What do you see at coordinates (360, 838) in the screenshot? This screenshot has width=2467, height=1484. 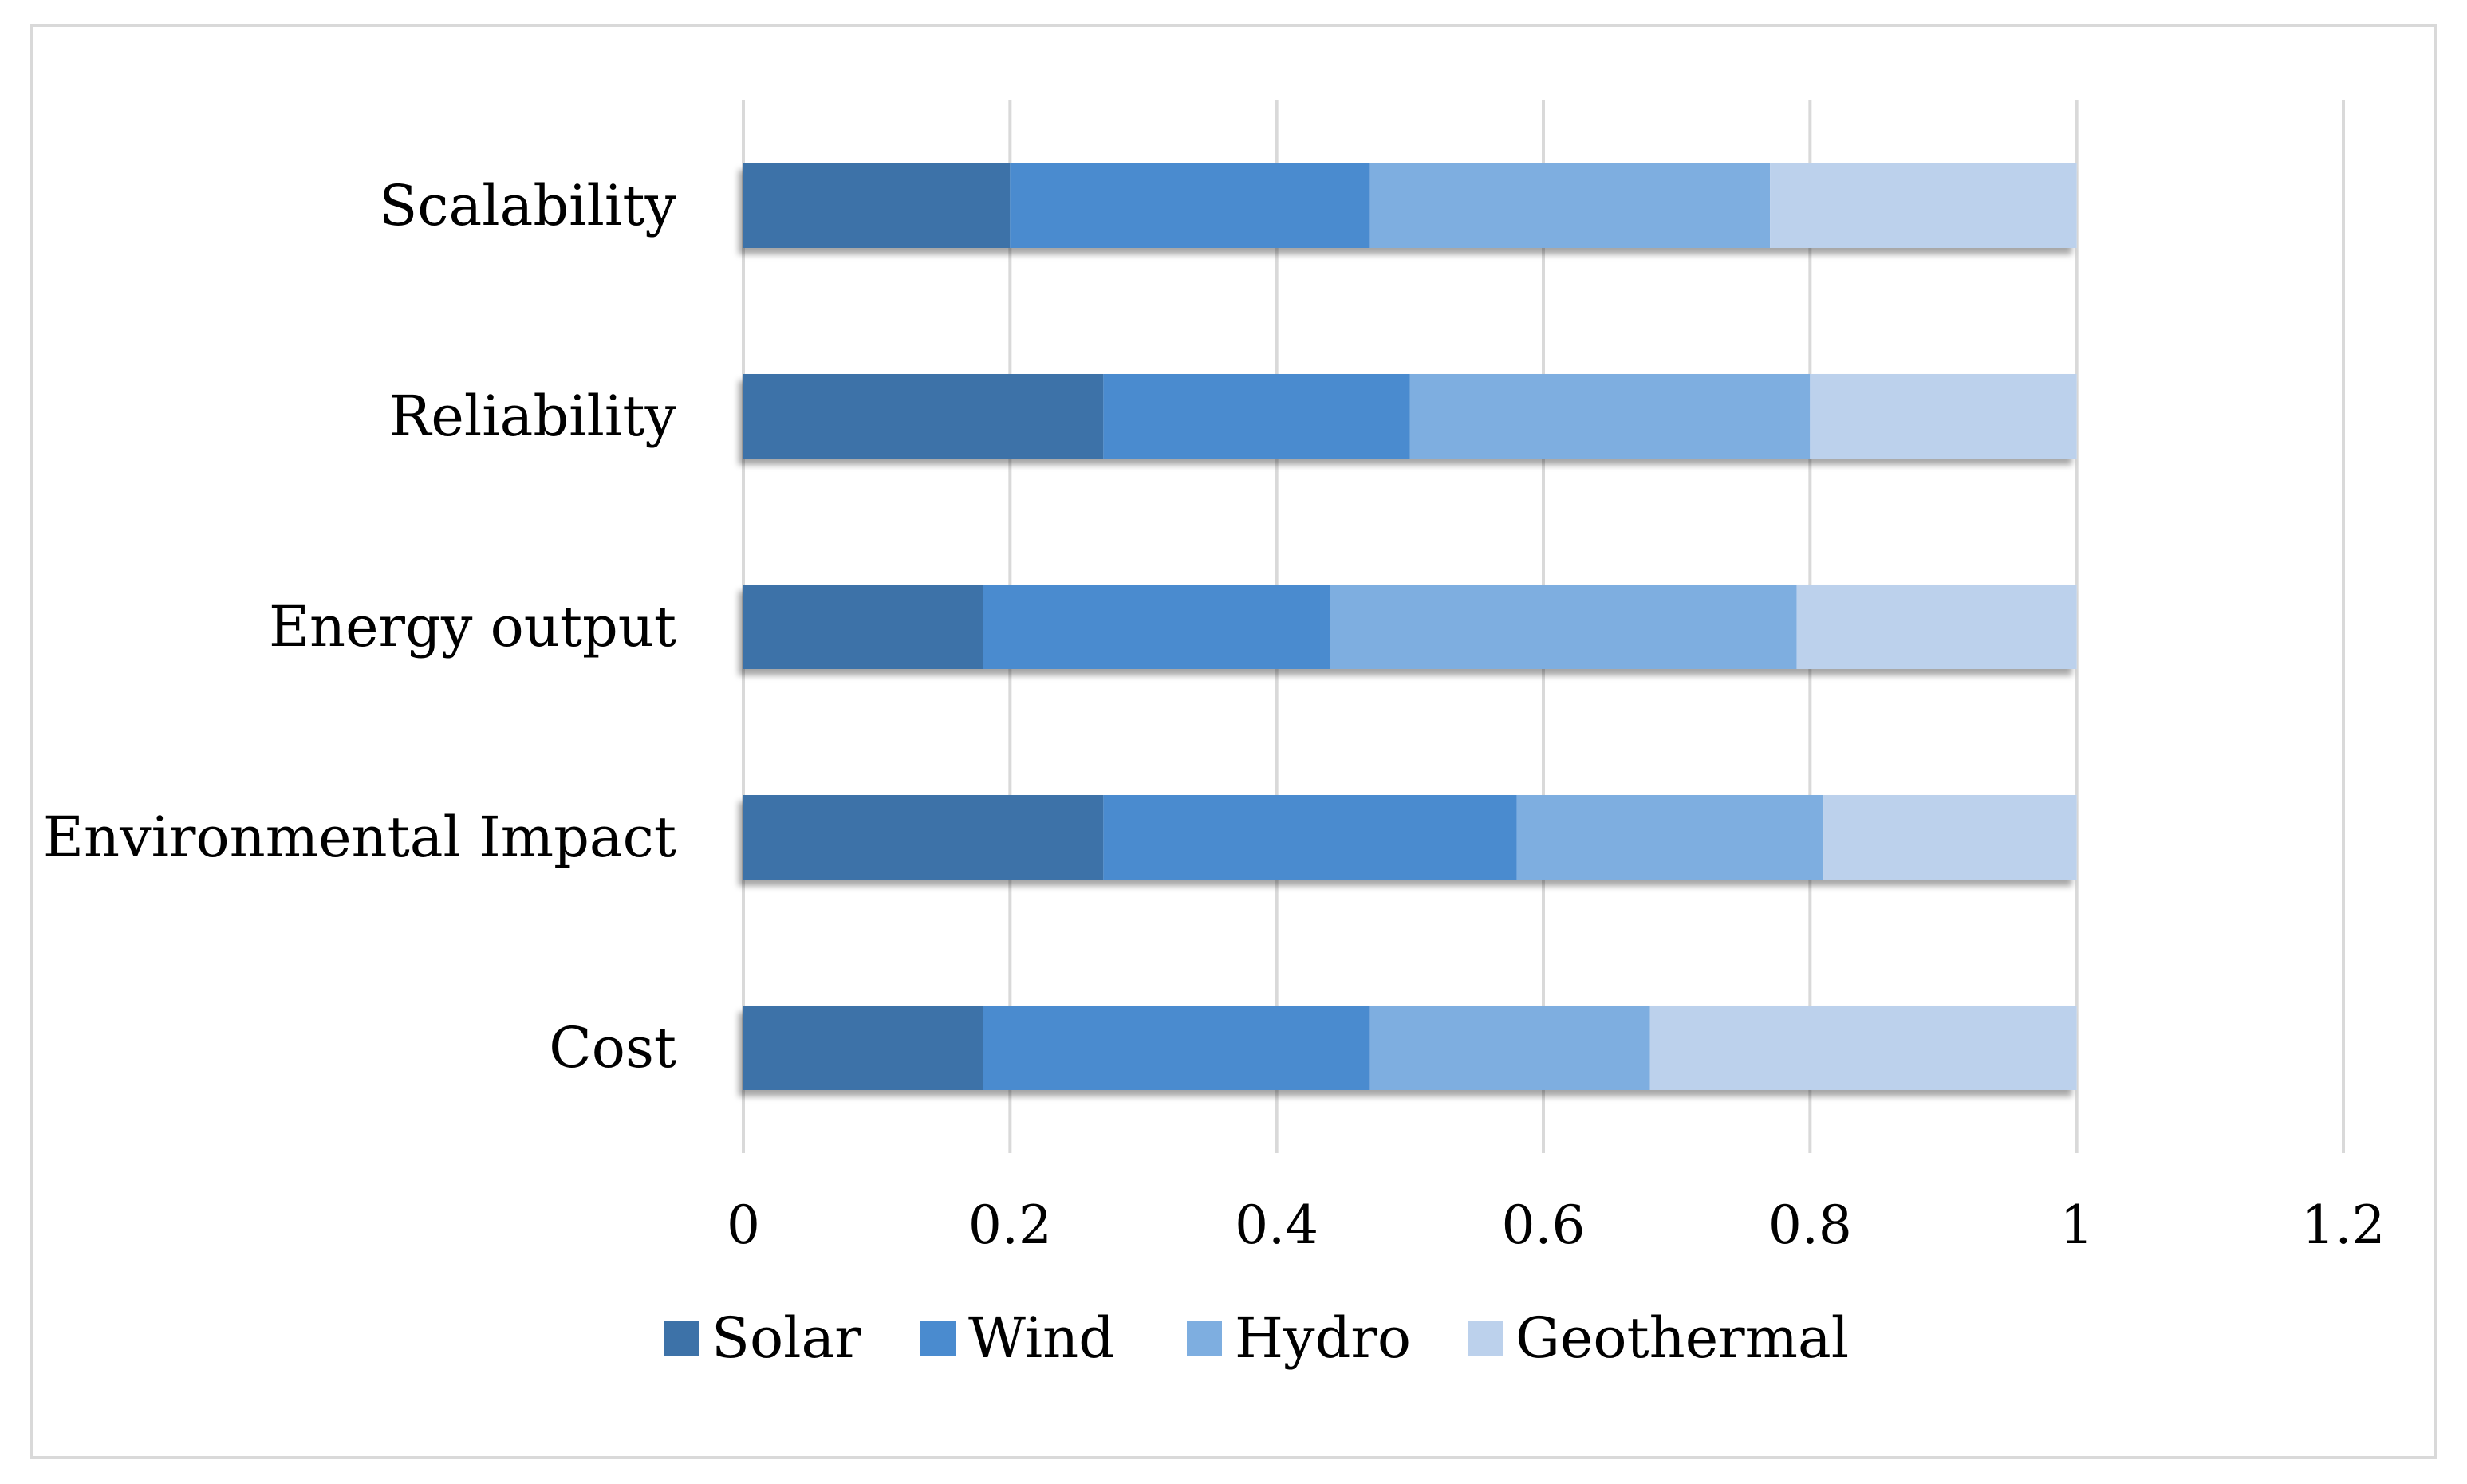 I see `category-label: Environmental Impact` at bounding box center [360, 838].